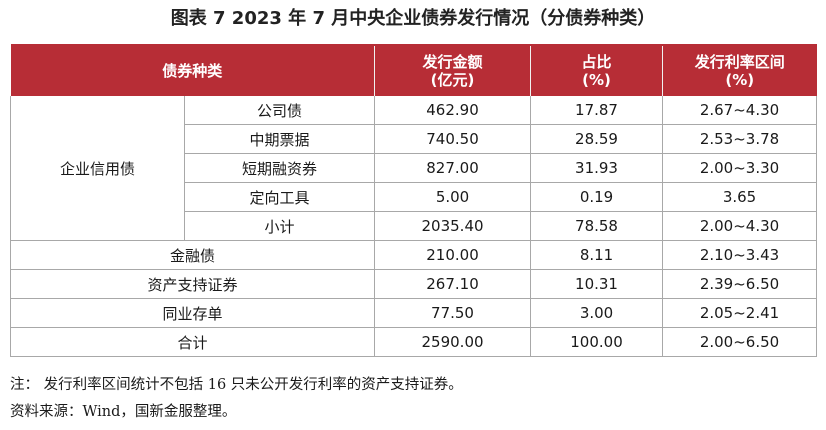  Describe the element at coordinates (453, 226) in the screenshot. I see `row-amount: 2035.40` at that location.